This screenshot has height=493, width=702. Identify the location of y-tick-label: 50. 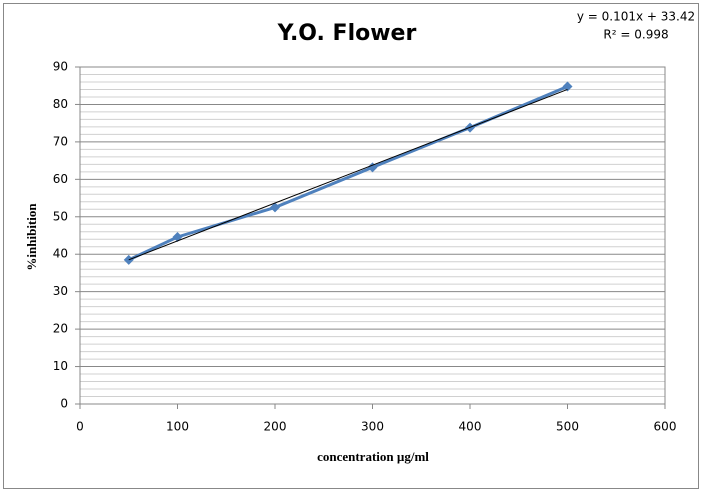
(60, 216).